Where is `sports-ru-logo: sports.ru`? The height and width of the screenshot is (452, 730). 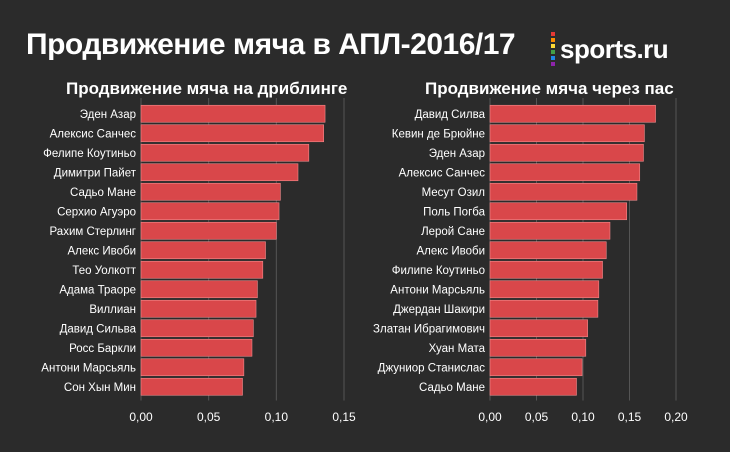 sports-ru-logo: sports.ru is located at coordinates (610, 49).